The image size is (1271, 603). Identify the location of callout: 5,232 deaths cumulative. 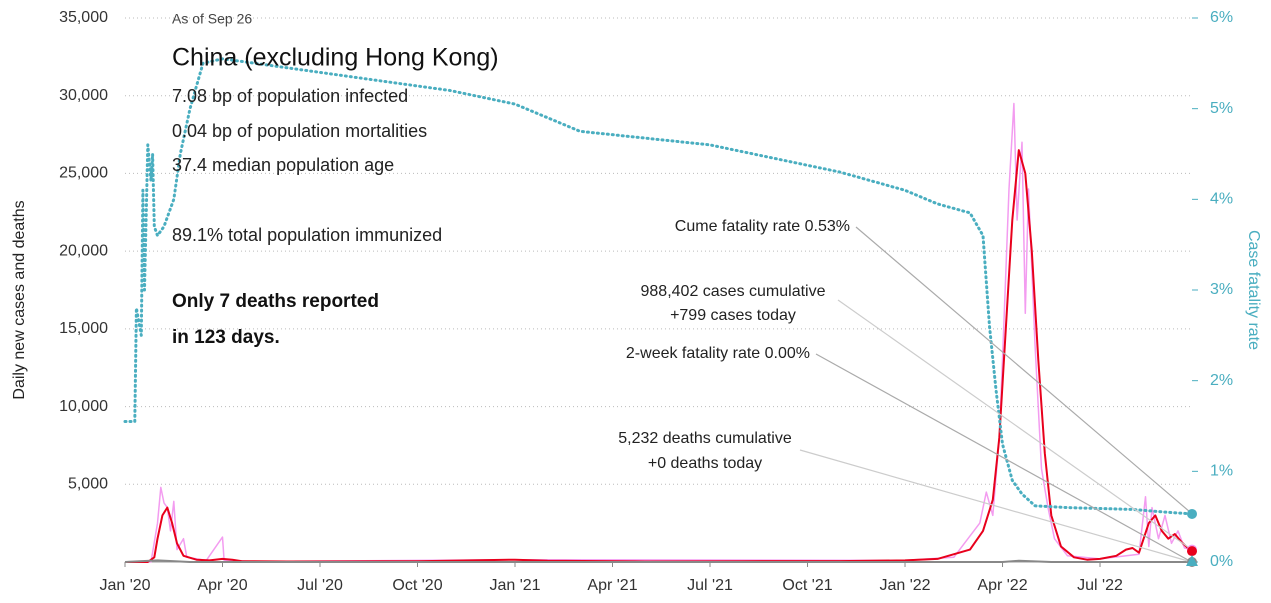
(705, 438).